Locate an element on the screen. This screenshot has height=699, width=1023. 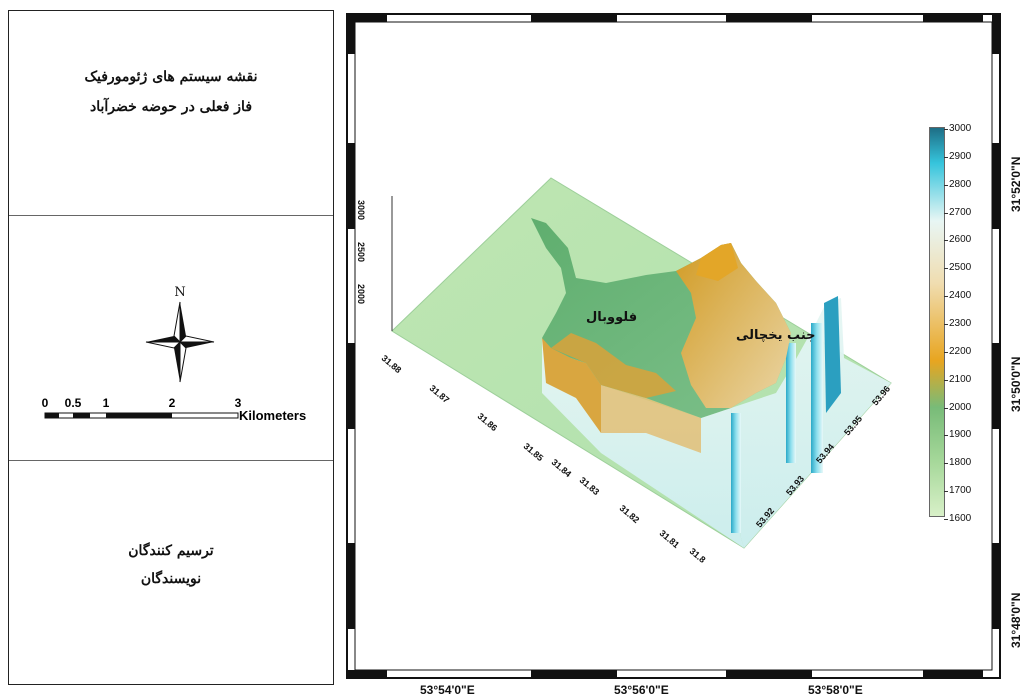
cb-tick: 2200 is located at coordinates (957, 351).